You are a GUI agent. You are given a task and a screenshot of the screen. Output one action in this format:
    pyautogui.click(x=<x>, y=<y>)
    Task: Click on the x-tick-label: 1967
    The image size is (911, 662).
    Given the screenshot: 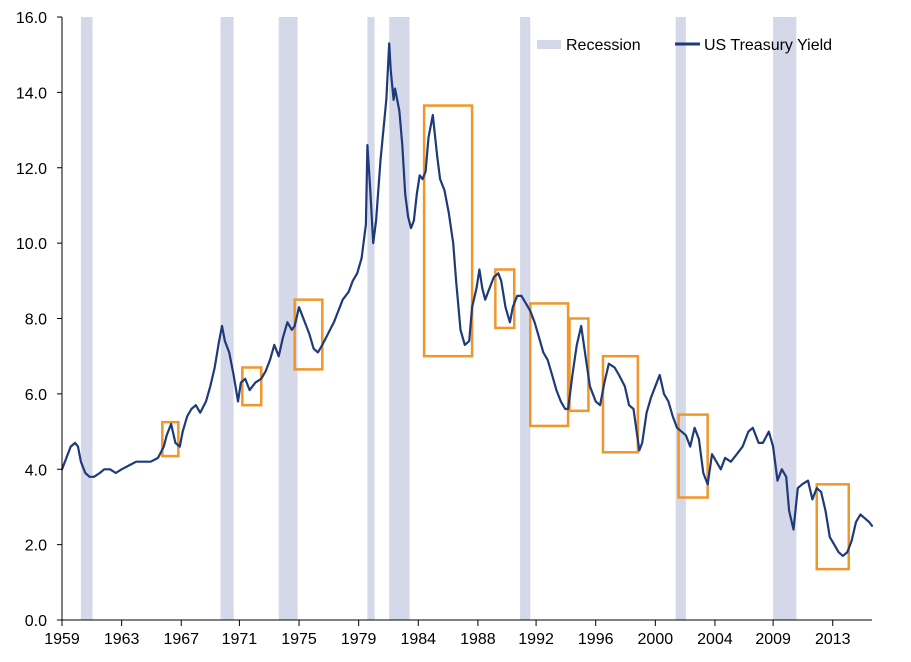 What is the action you would take?
    pyautogui.click(x=181, y=639)
    